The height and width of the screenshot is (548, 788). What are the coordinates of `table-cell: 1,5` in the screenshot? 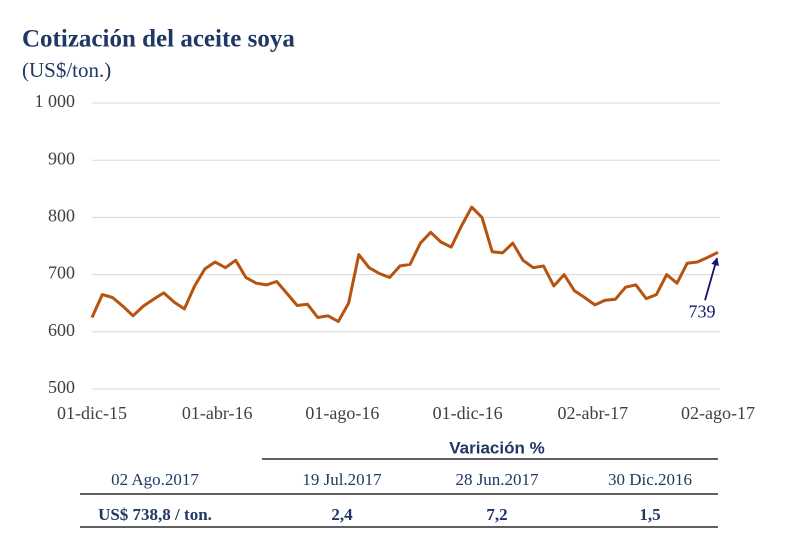 It's located at (649, 514).